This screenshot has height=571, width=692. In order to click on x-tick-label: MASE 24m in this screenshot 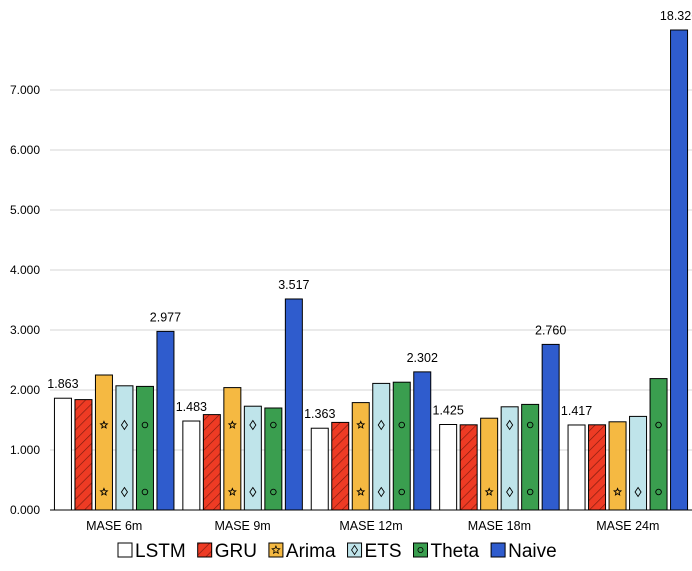, I will do `click(627, 526)`.